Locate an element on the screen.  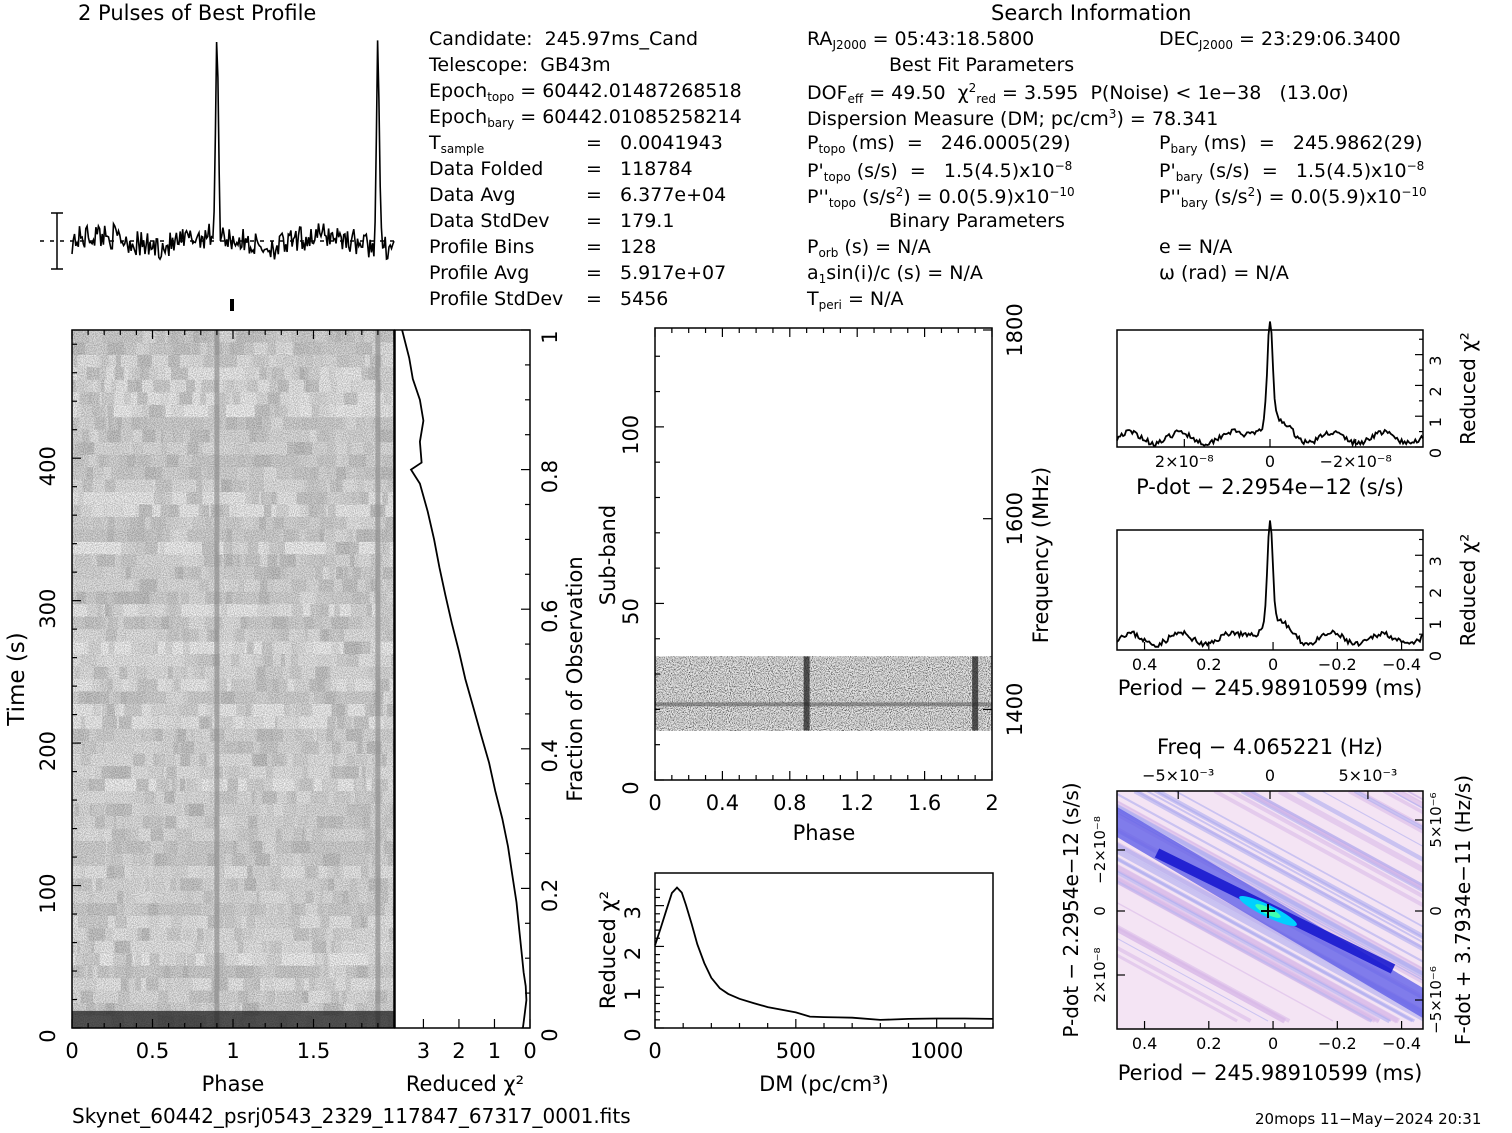
time-chi2-xtick-label: 0 is located at coordinates (529, 1051).